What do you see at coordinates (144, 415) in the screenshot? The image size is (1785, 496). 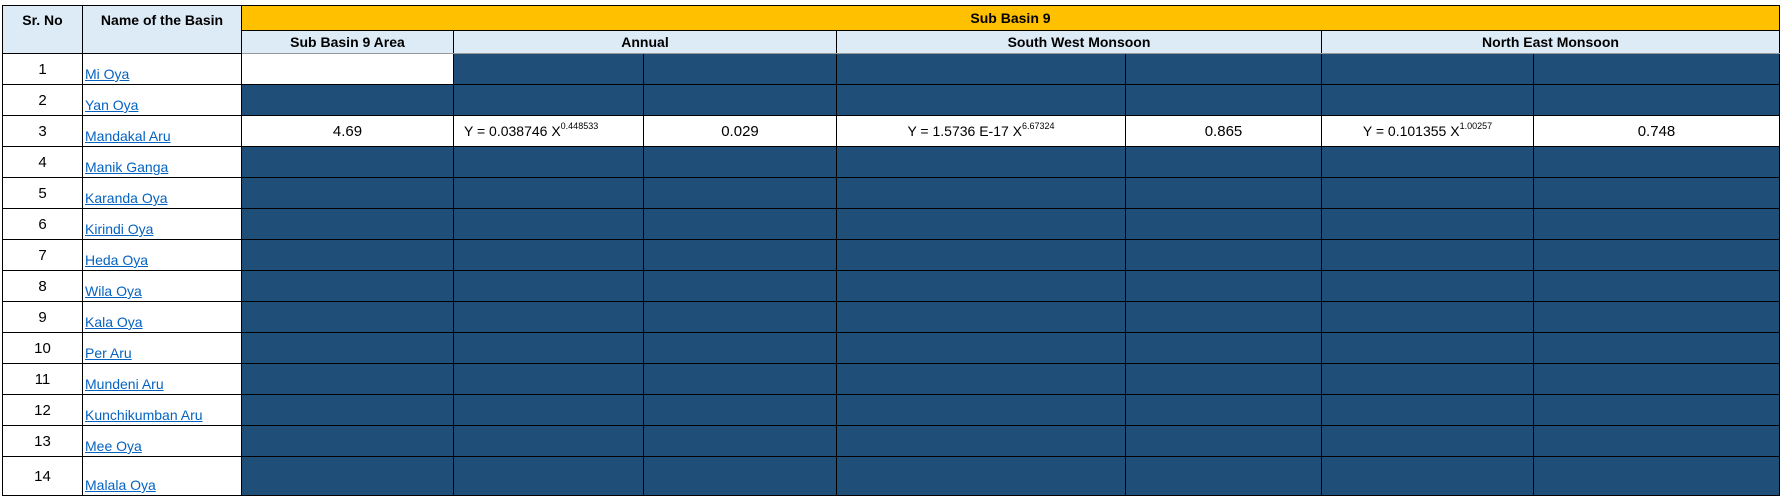 I see `basin-link: Kunchikumban Aru` at bounding box center [144, 415].